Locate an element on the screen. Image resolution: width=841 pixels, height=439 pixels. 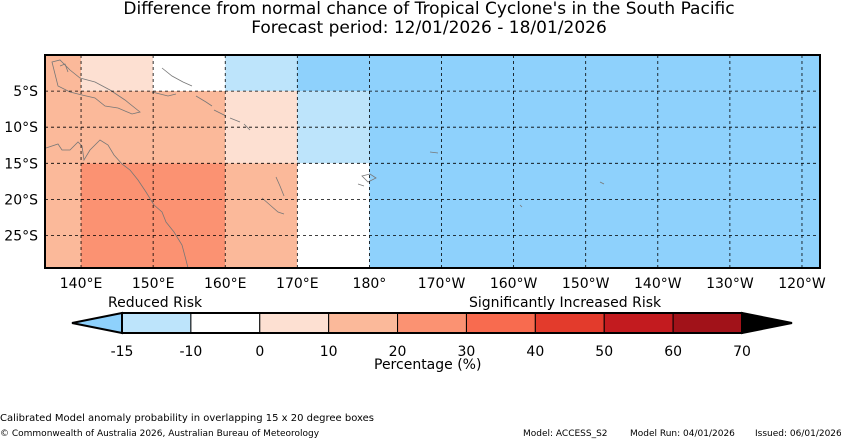
colorbar-tick-label: 60 is located at coordinates (673, 352).